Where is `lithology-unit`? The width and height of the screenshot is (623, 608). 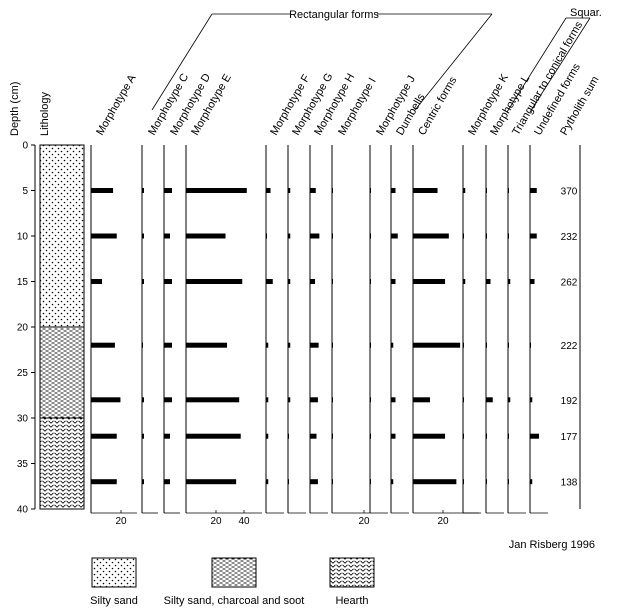
lithology-unit is located at coordinates (62, 236).